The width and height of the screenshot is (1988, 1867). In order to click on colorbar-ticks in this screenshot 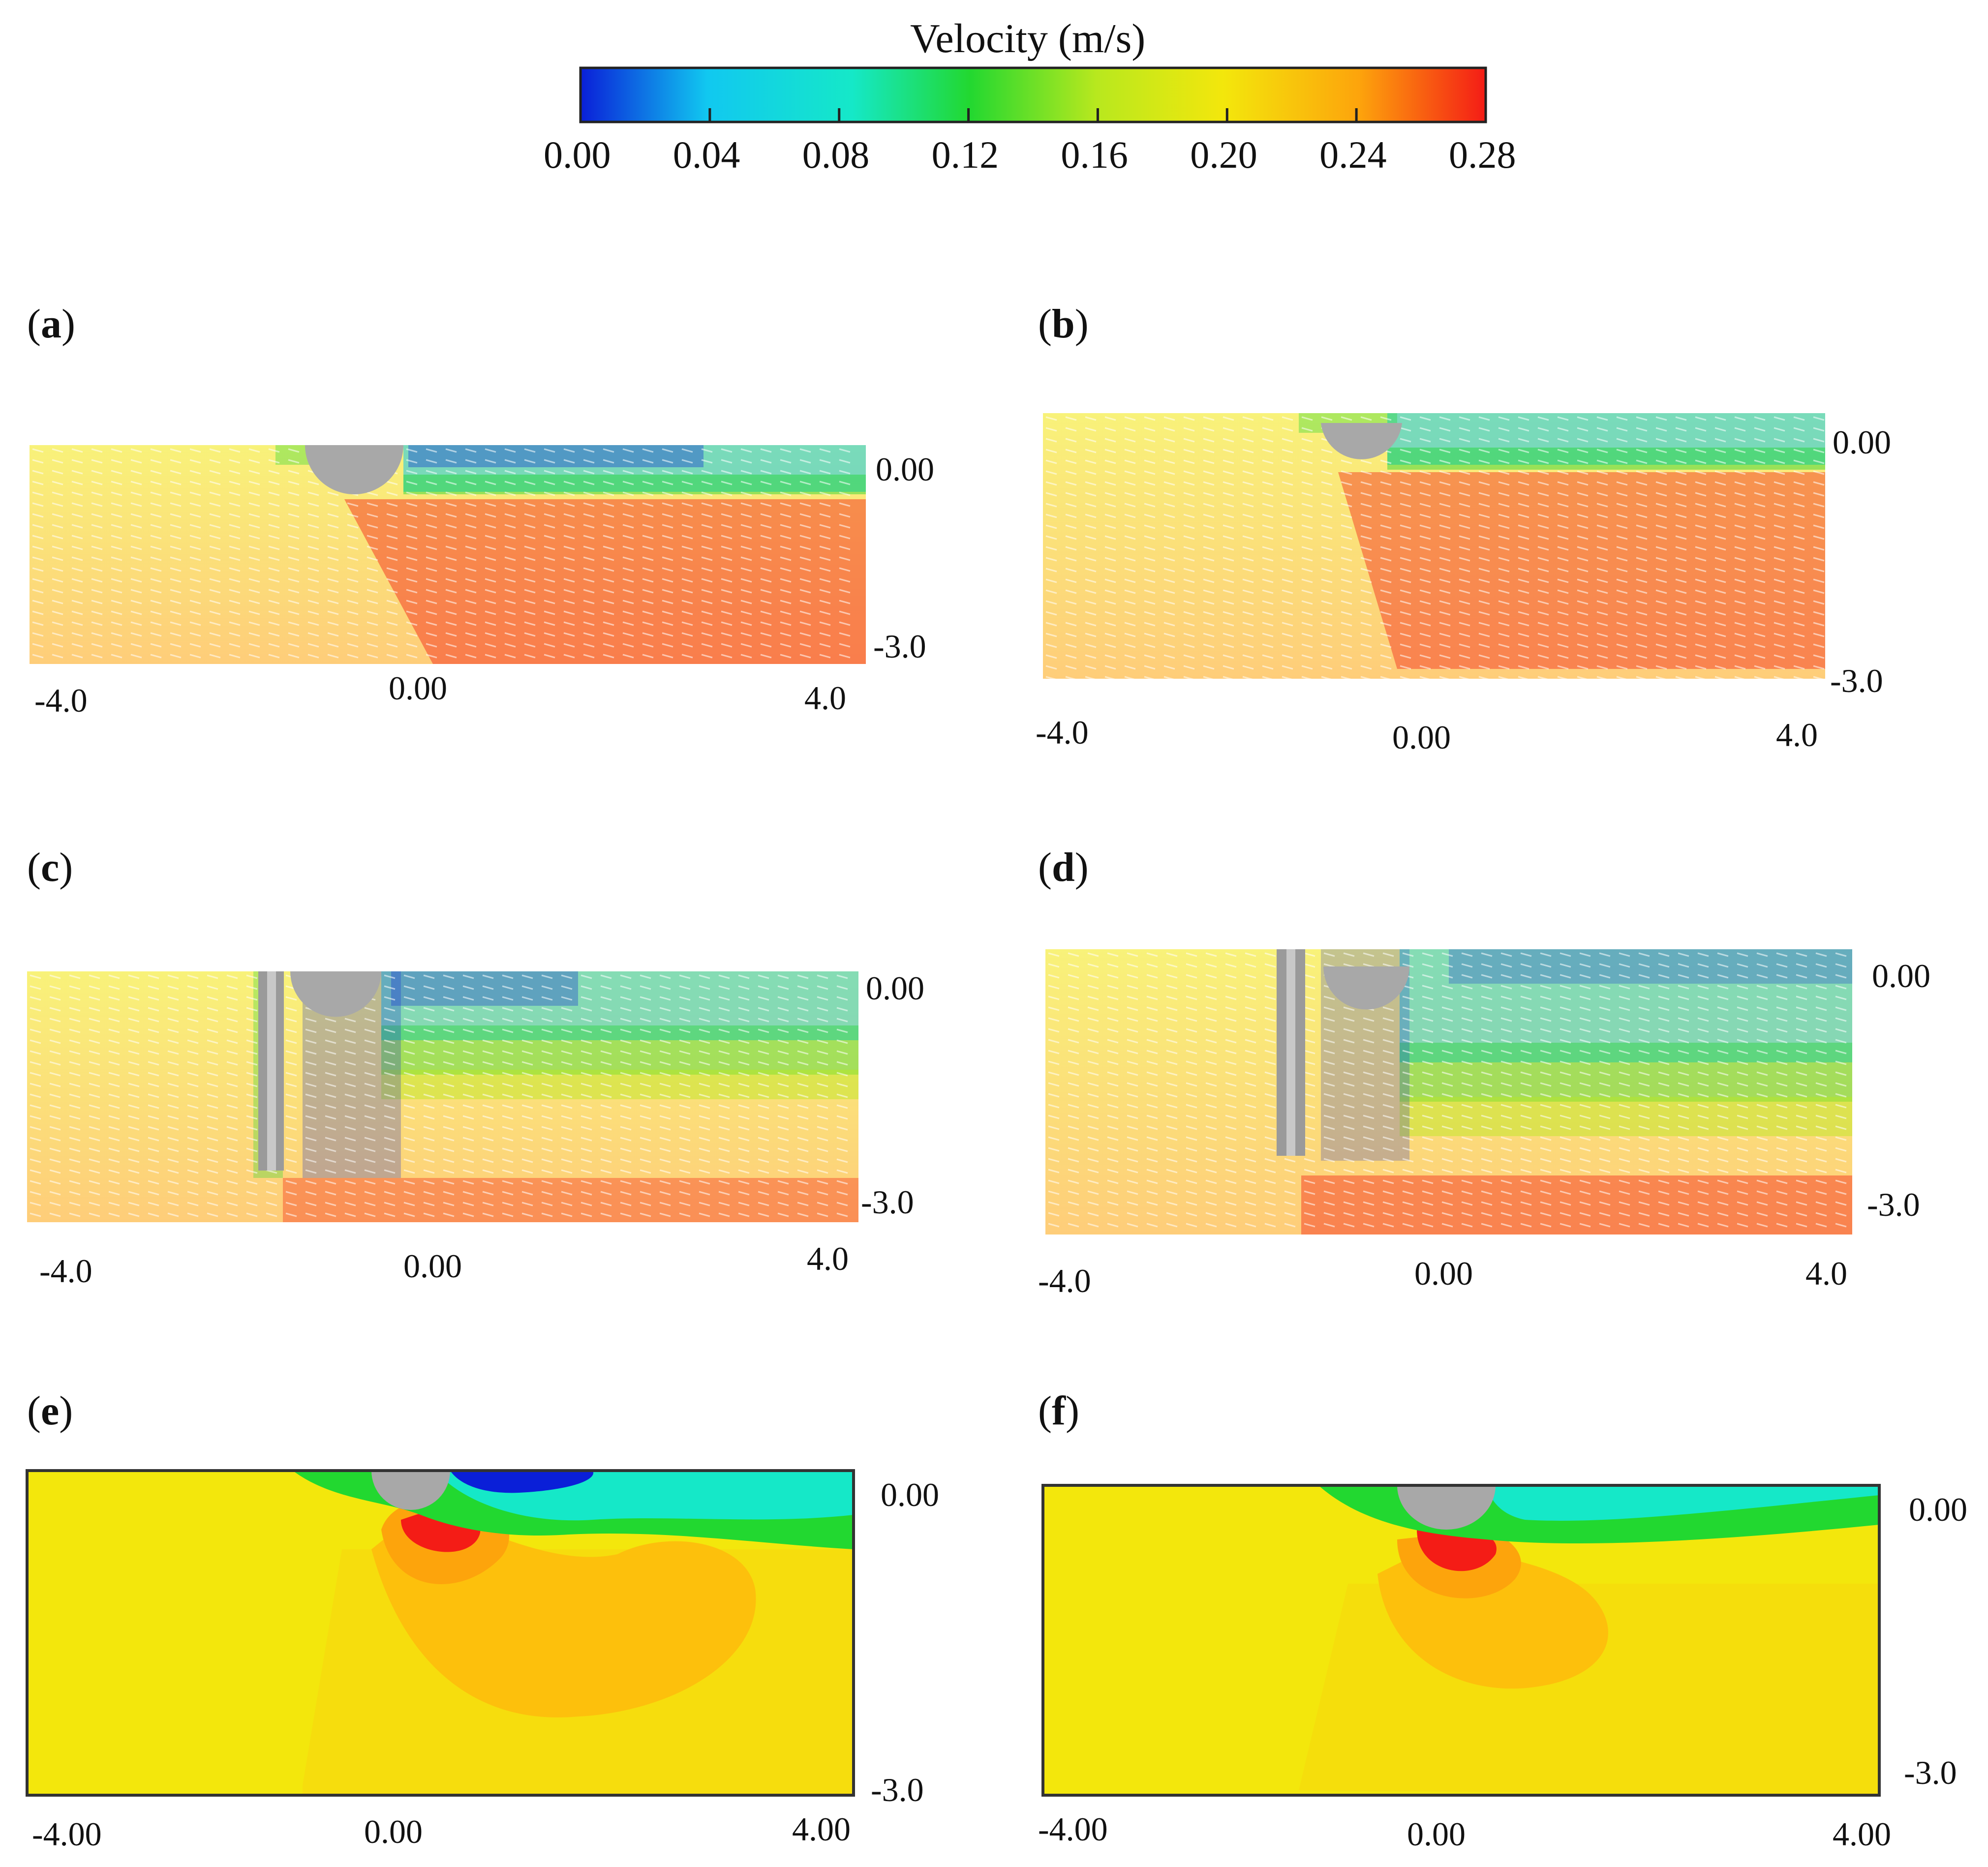, I will do `click(1033, 115)`.